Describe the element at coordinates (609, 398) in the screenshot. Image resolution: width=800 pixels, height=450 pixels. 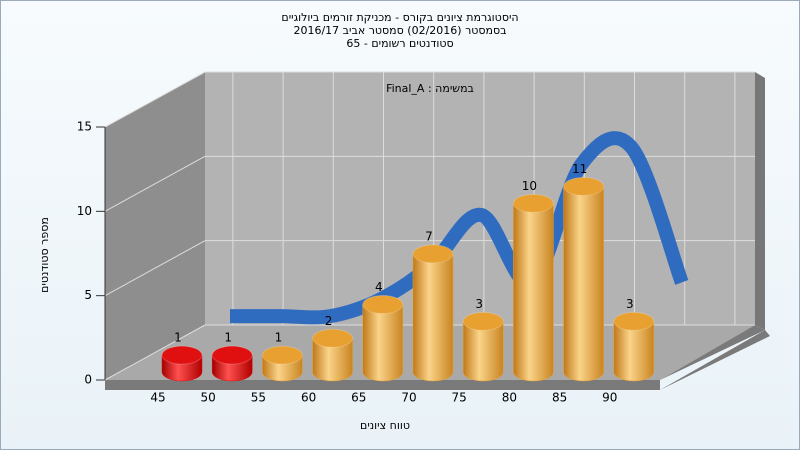
I see `x-tick-label: 90` at that location.